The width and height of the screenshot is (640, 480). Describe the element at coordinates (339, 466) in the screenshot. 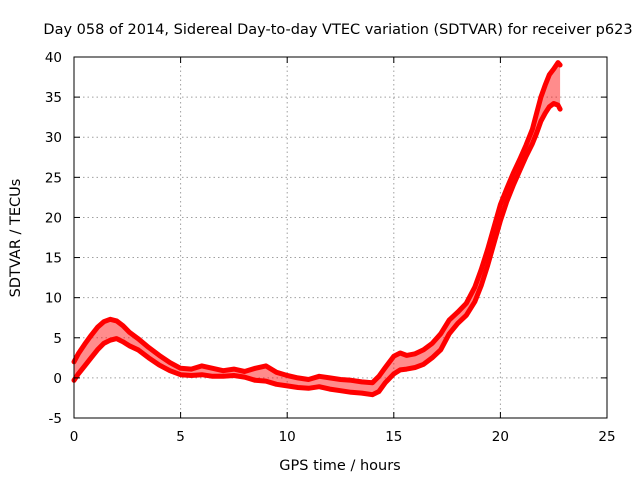

I see `x-axis-label: GPS time / hours` at that location.